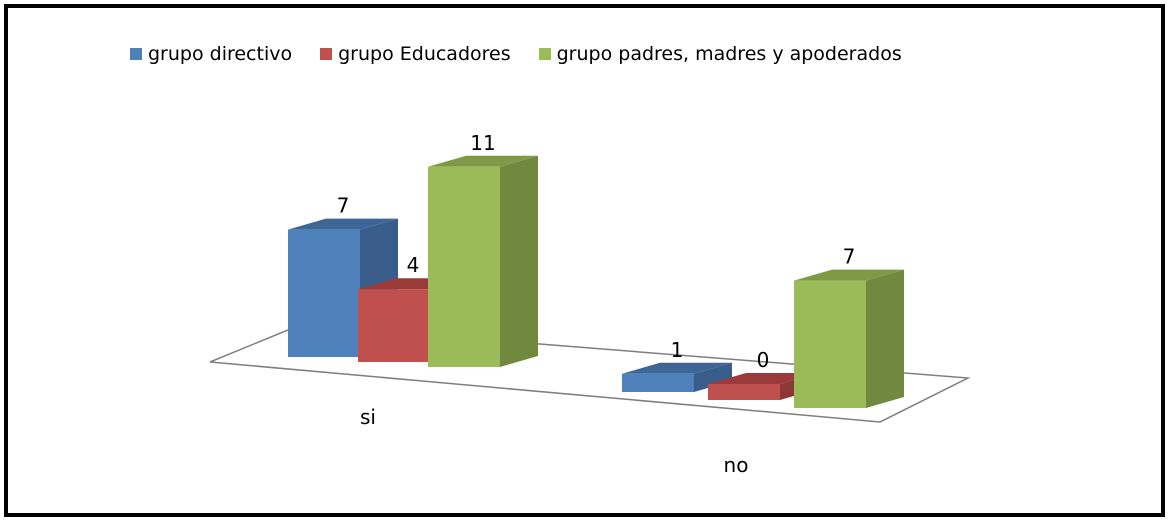  What do you see at coordinates (729, 54) in the screenshot?
I see `legend-label-padres: grupo padres, madres y apoderados` at bounding box center [729, 54].